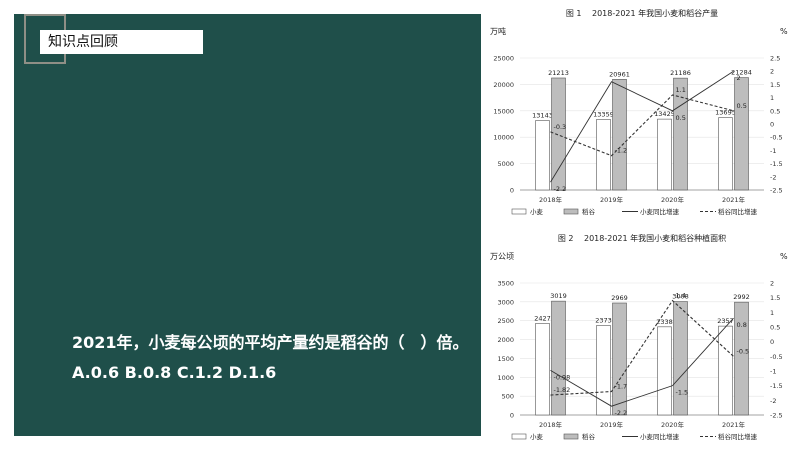  I want to click on c2-line-label-1-0: -1.82, so click(562, 390).